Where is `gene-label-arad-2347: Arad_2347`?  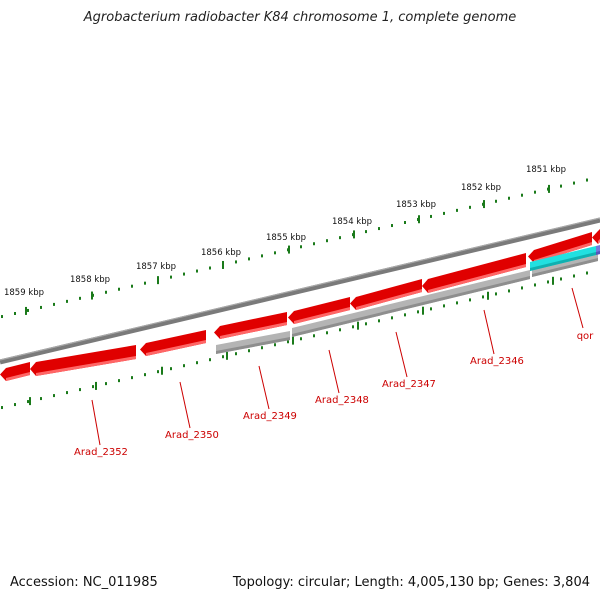 gene-label-arad-2347: Arad_2347 is located at coordinates (409, 384).